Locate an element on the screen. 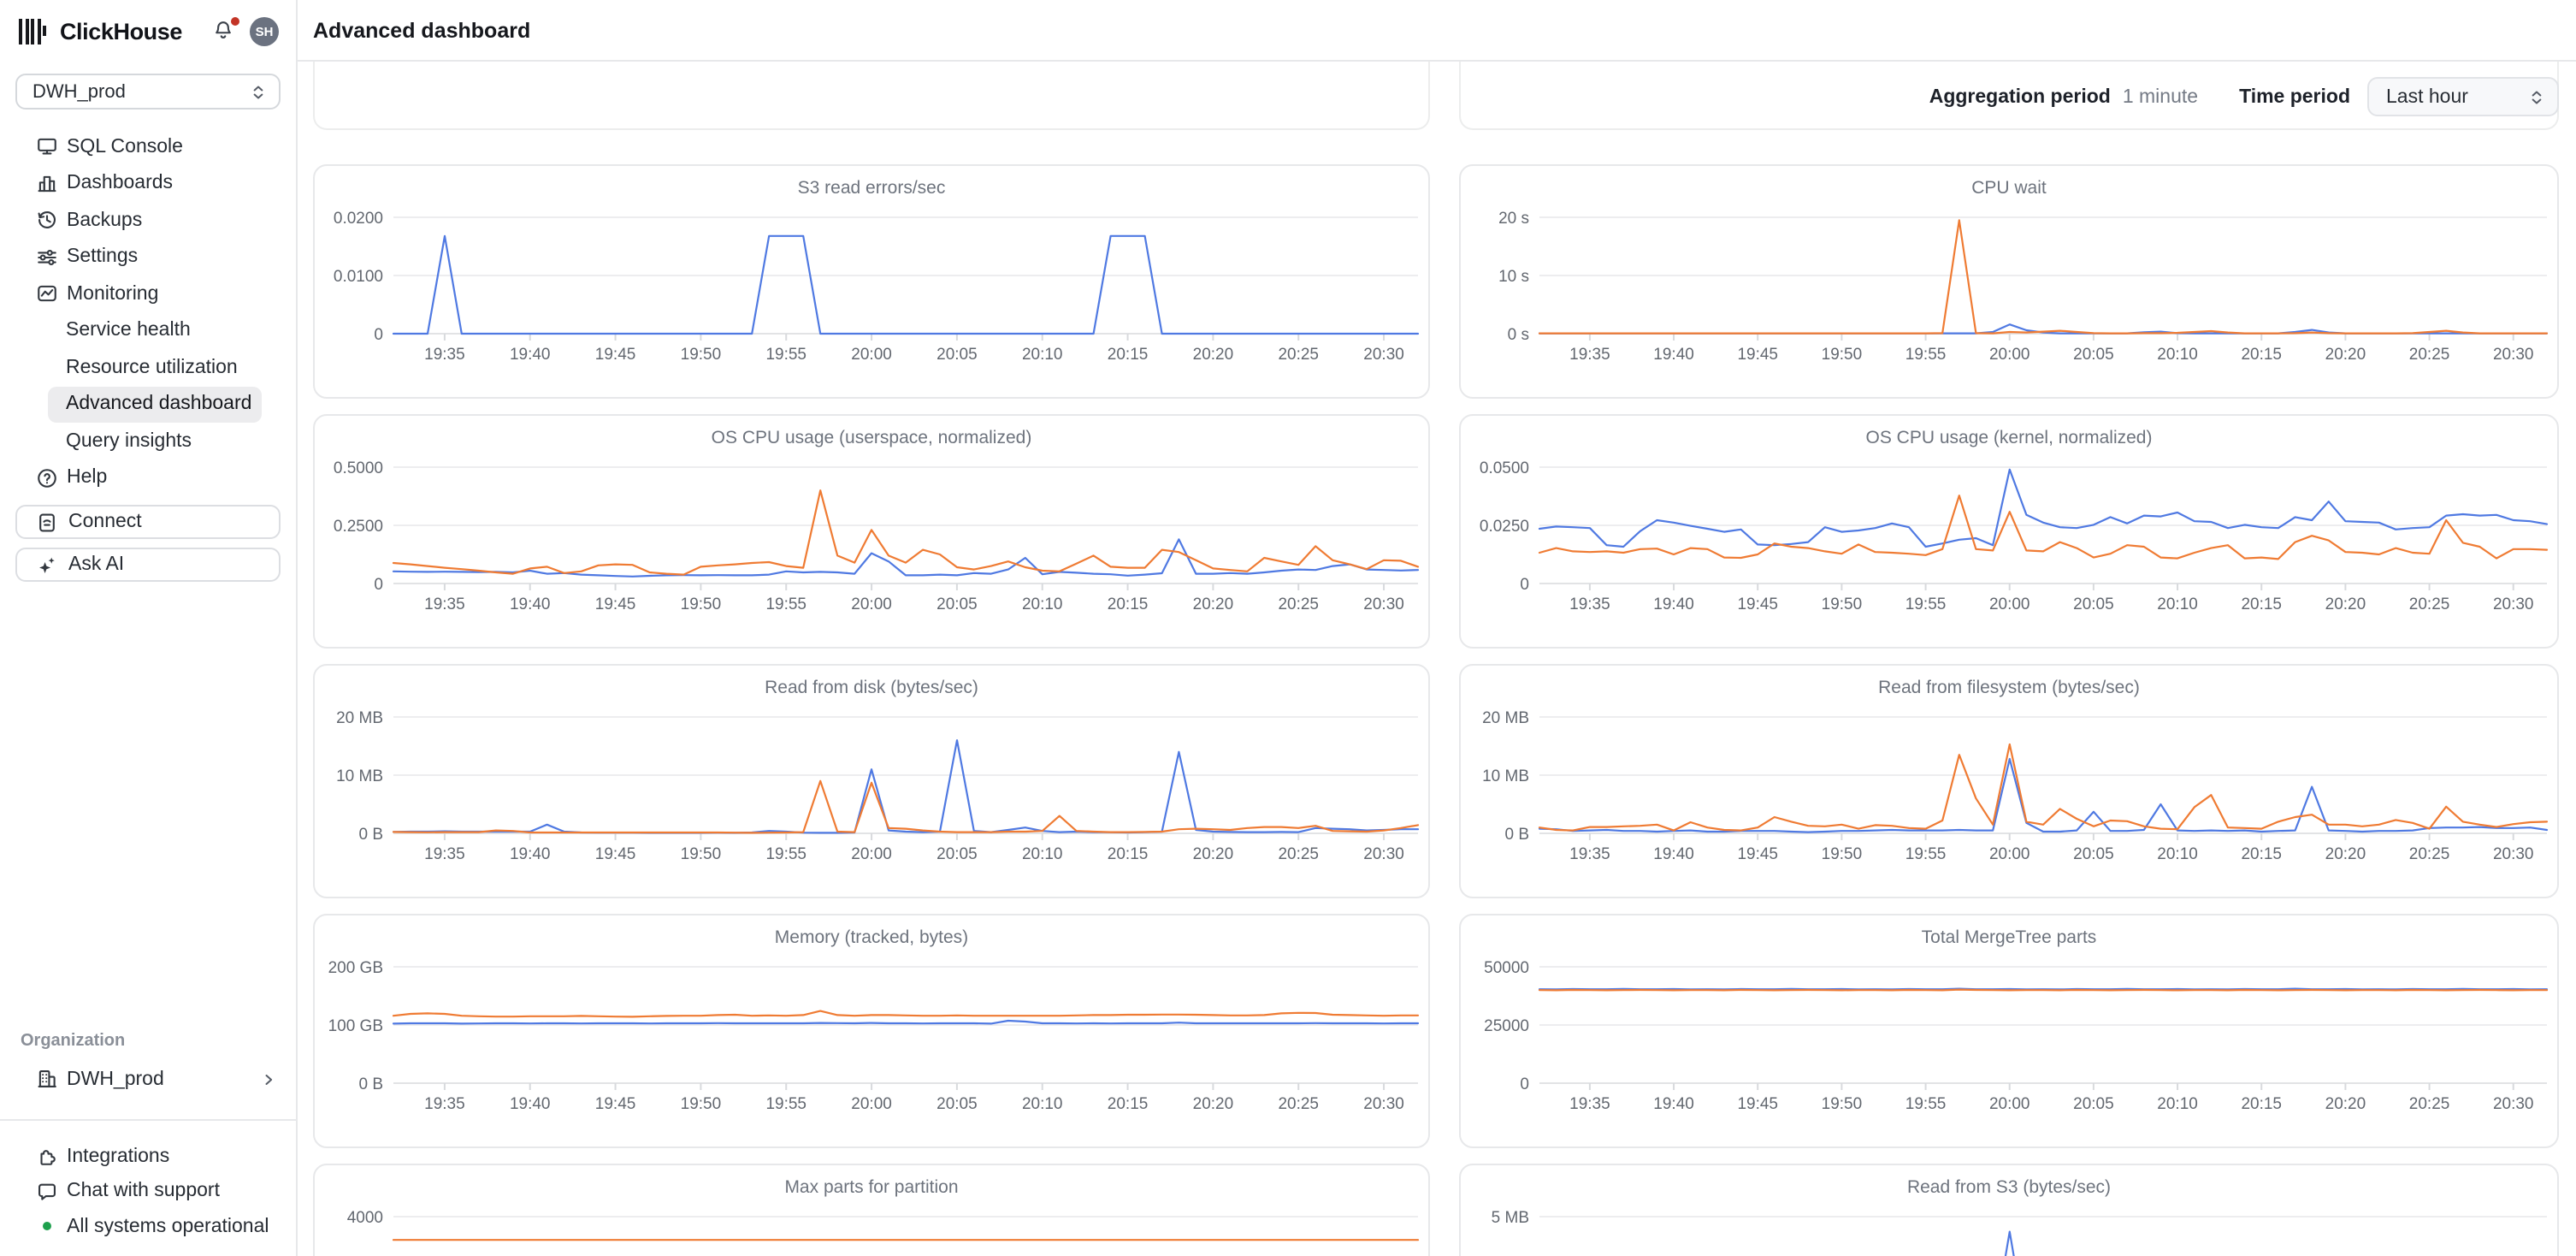 This screenshot has height=1256, width=2576. connect-icon is located at coordinates (47, 522).